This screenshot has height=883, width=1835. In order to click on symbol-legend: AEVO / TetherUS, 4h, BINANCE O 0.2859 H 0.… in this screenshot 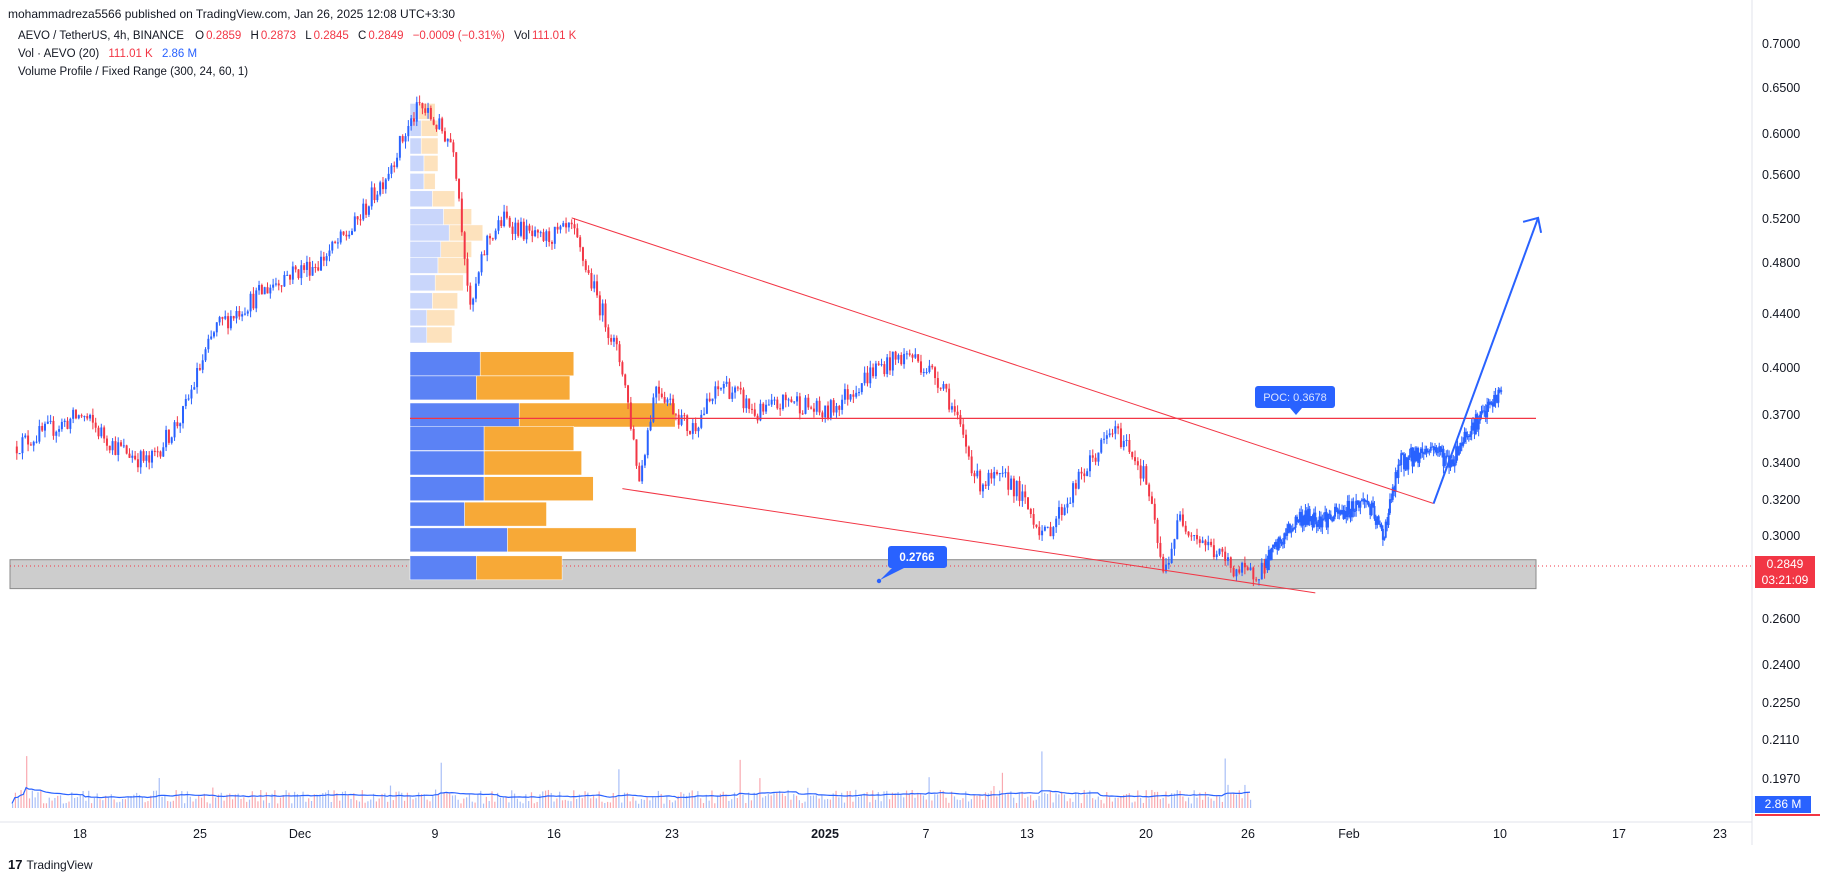, I will do `click(298, 36)`.